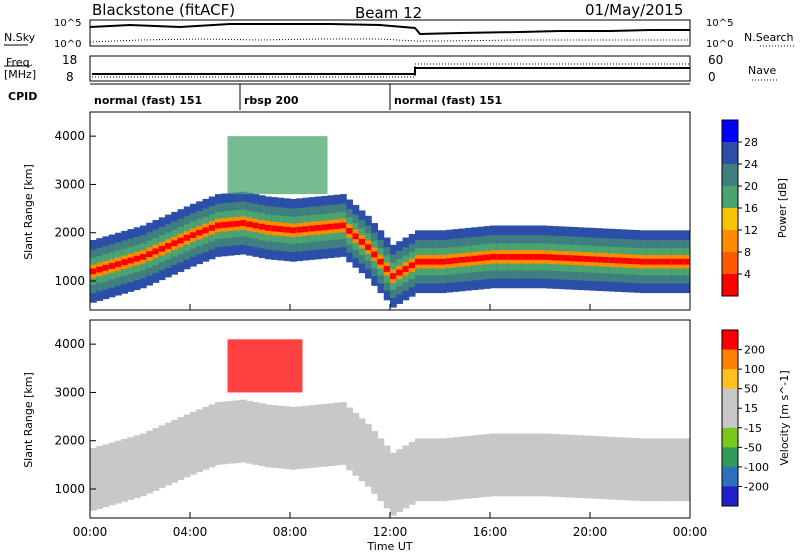  I want to click on cpid-label: CPID, so click(22, 96).